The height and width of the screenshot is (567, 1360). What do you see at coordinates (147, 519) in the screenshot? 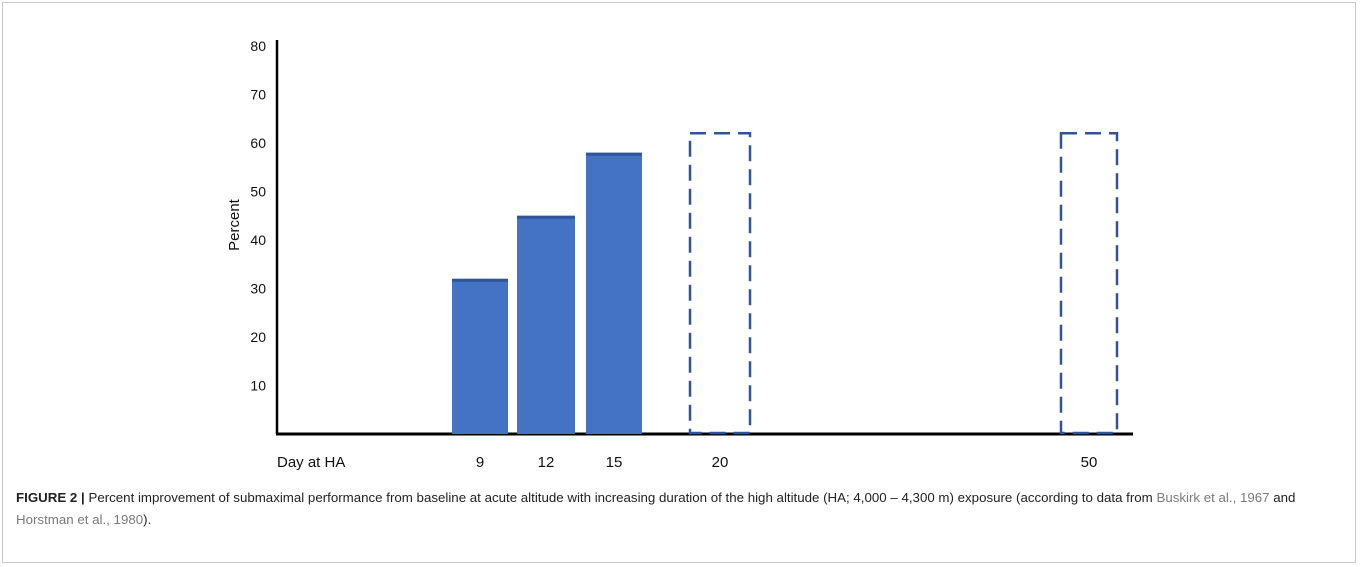
I see `caption-text-3: ).` at bounding box center [147, 519].